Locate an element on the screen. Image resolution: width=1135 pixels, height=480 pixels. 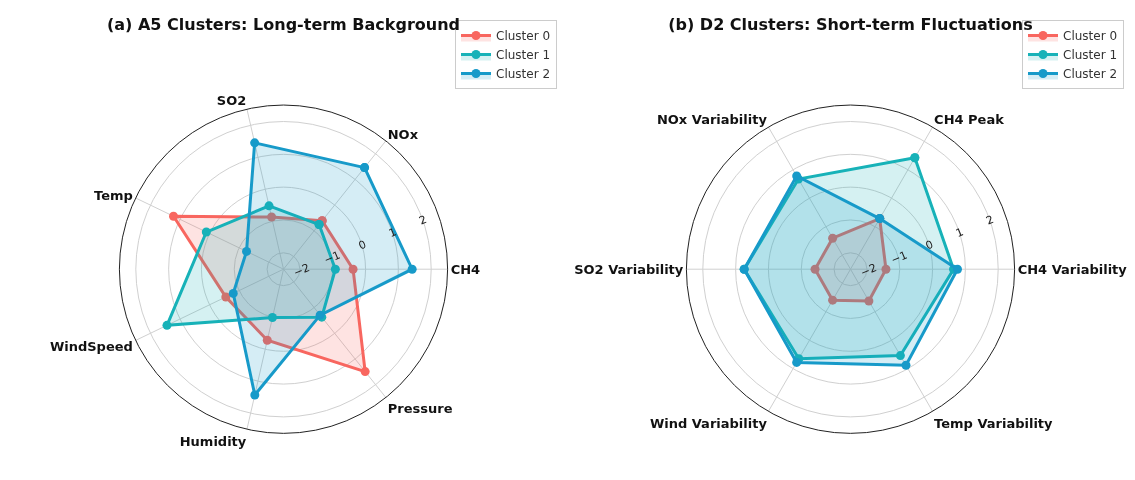
spoke-label: CH4 Variability is located at coordinates (1072, 269).